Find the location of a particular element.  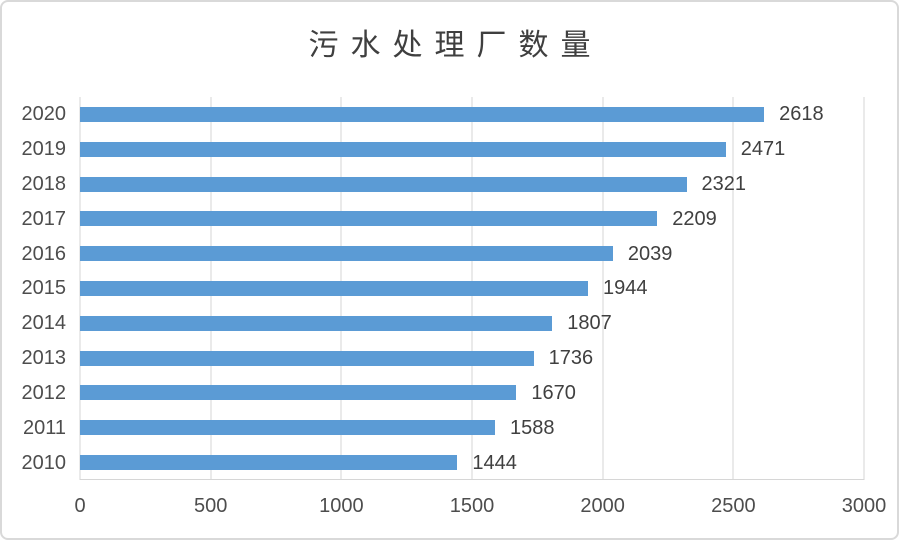

value-label: 2321 is located at coordinates (724, 184).